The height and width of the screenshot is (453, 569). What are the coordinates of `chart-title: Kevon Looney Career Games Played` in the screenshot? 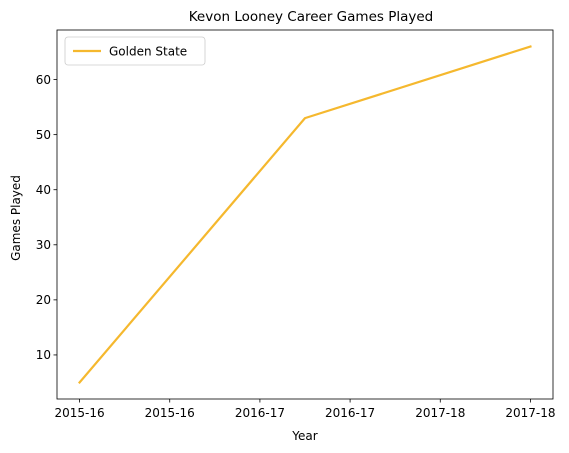 It's located at (311, 17).